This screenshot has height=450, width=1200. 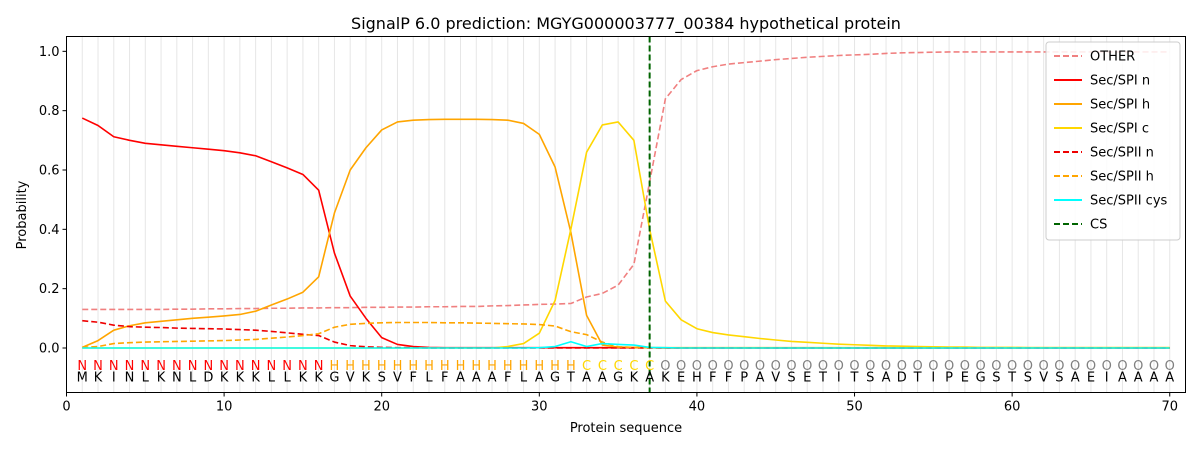 I want to click on x-tick-label: 30, so click(x=539, y=407).